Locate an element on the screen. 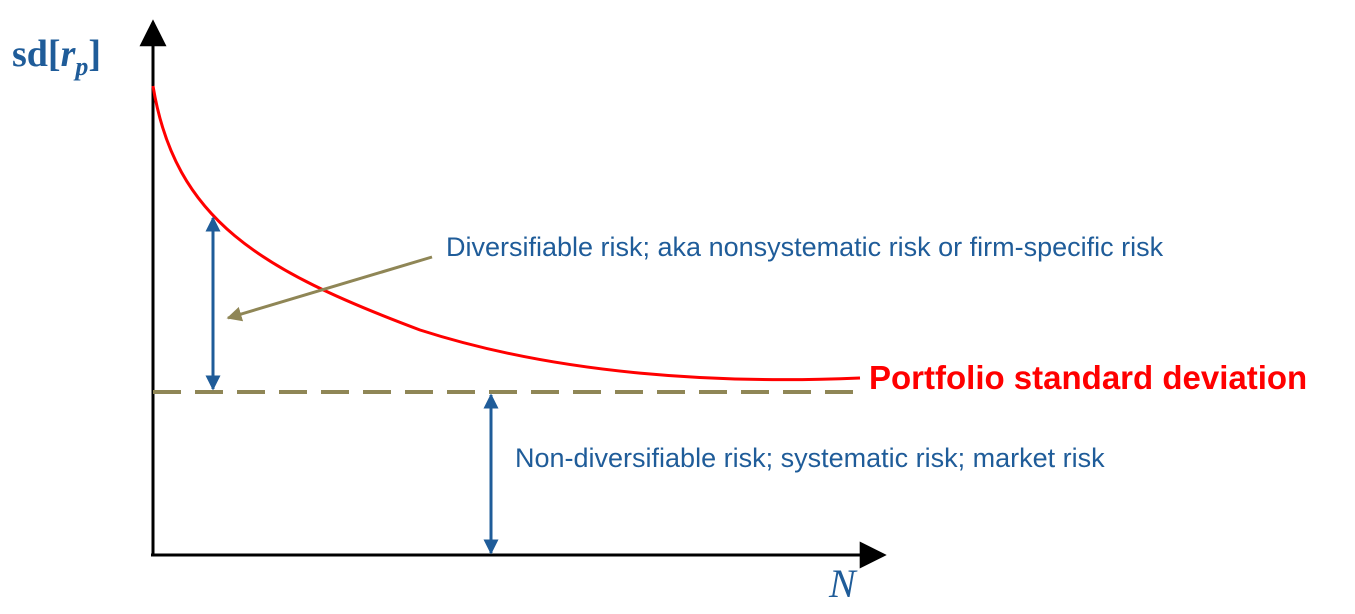 This screenshot has width=1355, height=614. curve-label: Portfolio standard deviation is located at coordinates (1088, 377).